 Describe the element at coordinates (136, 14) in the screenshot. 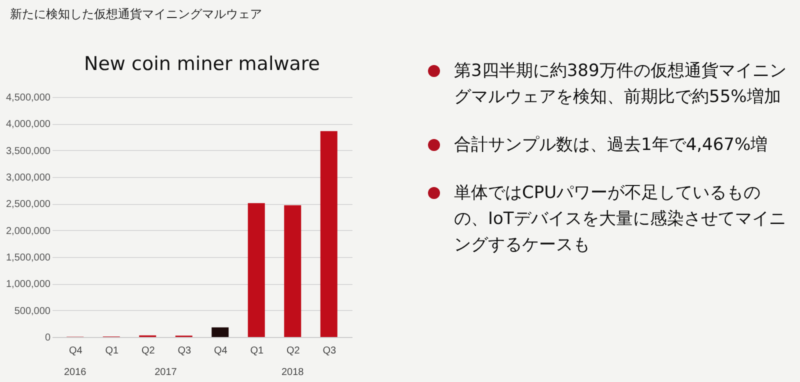

I see `chart-title: 新たに検知した仮想通貨マイニングマルウェア` at that location.